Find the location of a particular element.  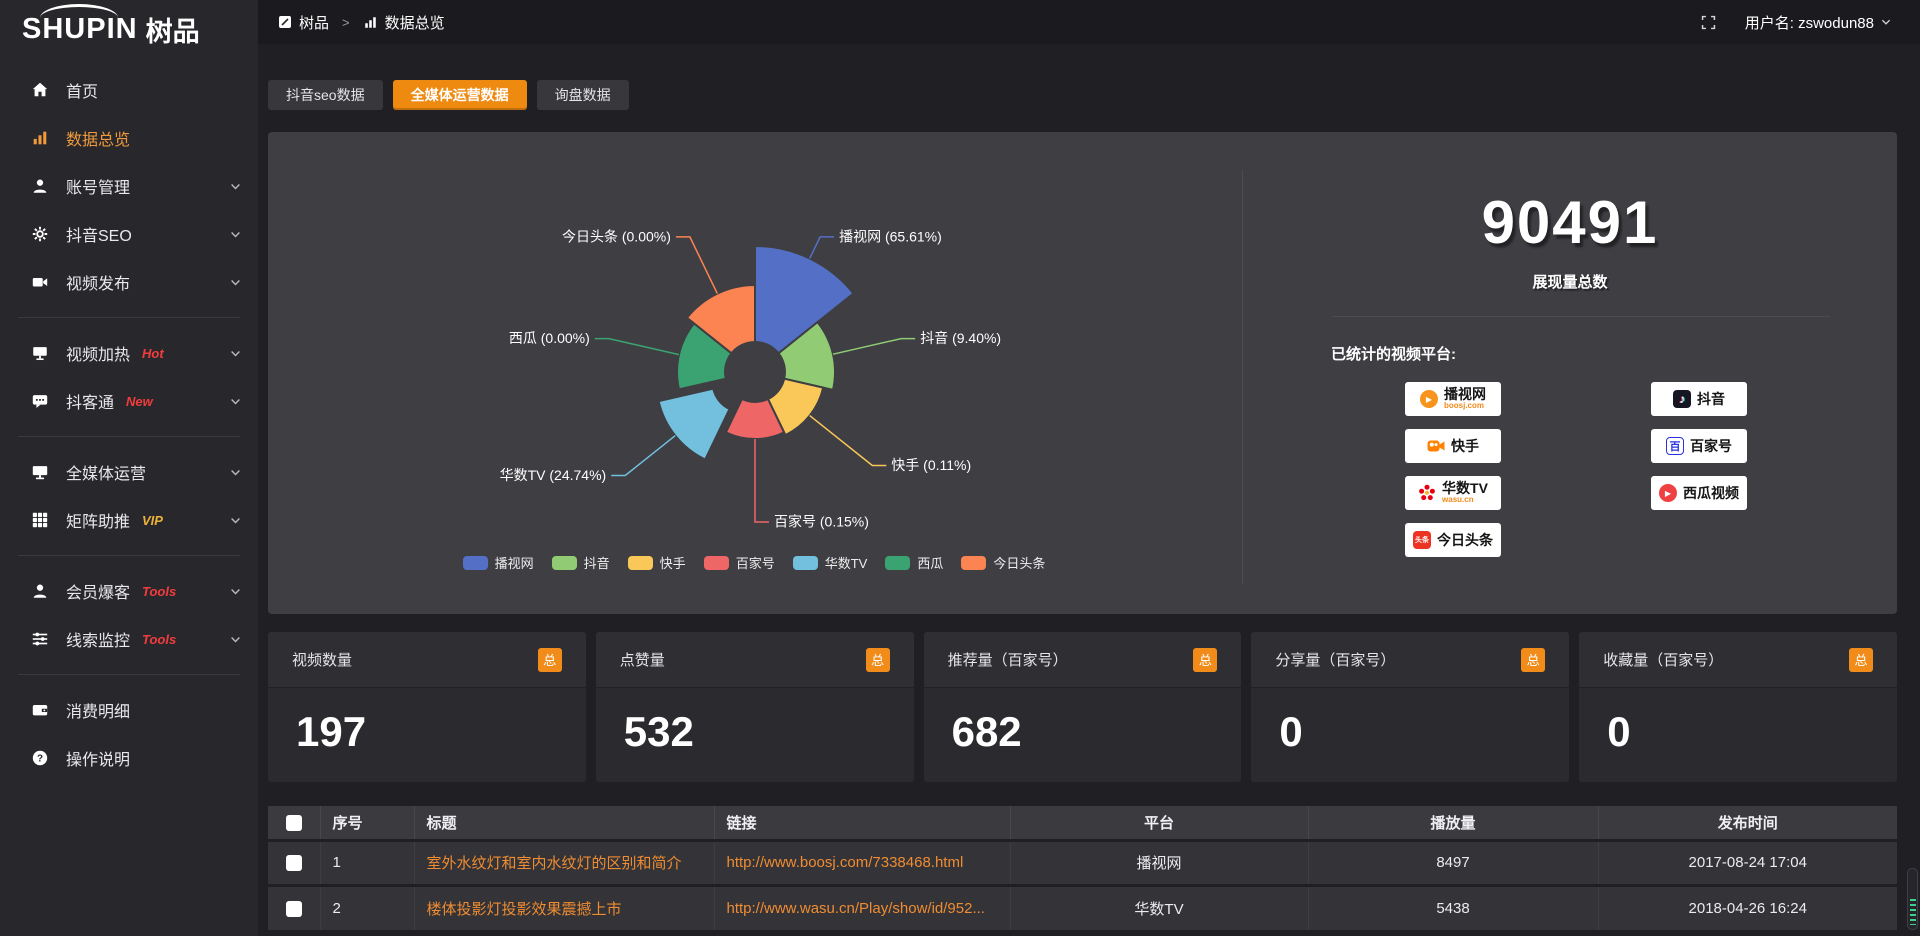

pie-slice-快手 is located at coordinates (795, 407).